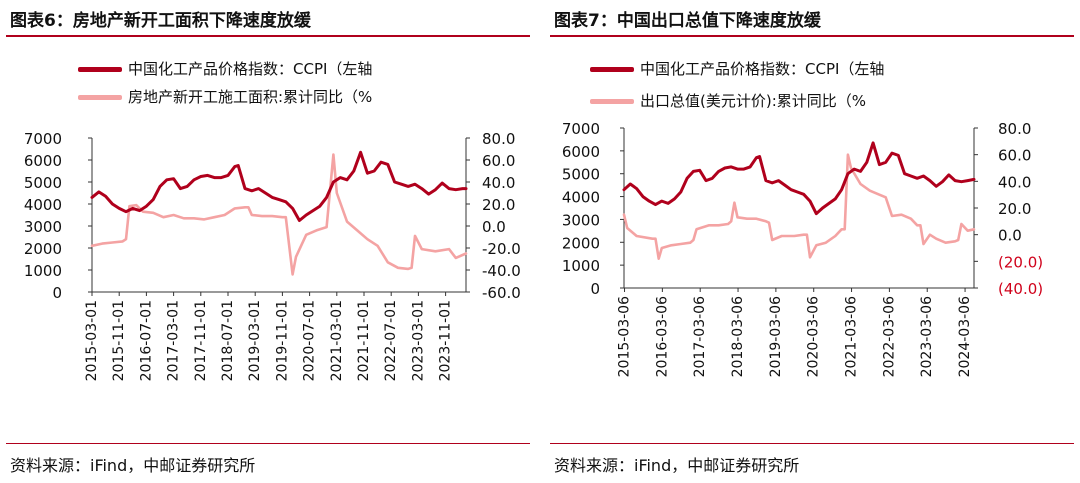 This screenshot has width=1080, height=483. I want to click on x-tick-label: 2019-03-01, so click(255, 340).